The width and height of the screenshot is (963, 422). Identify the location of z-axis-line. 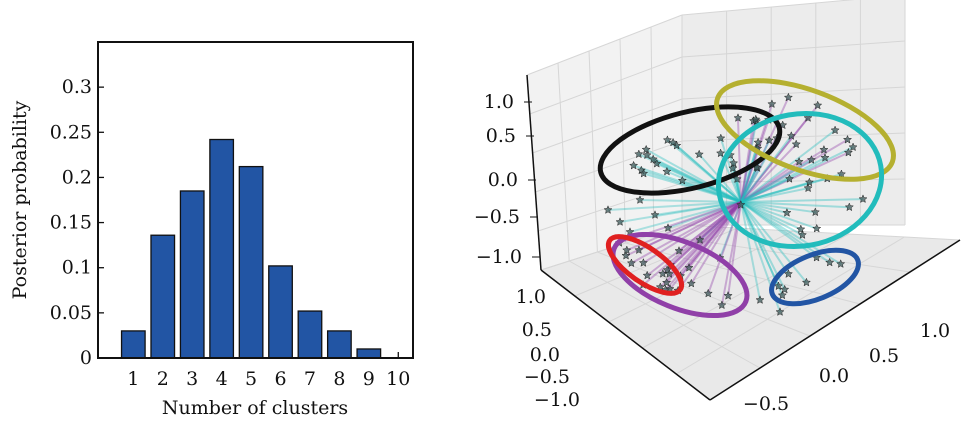
(534, 172).